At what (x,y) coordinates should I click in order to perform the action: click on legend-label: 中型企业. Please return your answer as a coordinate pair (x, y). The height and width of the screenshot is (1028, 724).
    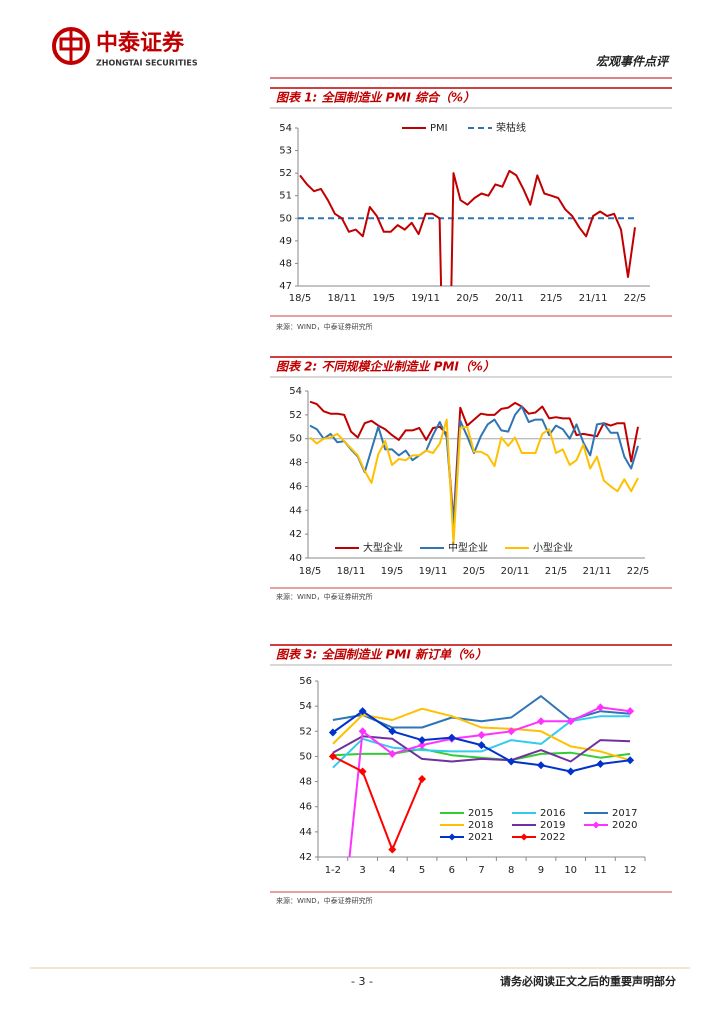
    Looking at the image, I should click on (468, 547).